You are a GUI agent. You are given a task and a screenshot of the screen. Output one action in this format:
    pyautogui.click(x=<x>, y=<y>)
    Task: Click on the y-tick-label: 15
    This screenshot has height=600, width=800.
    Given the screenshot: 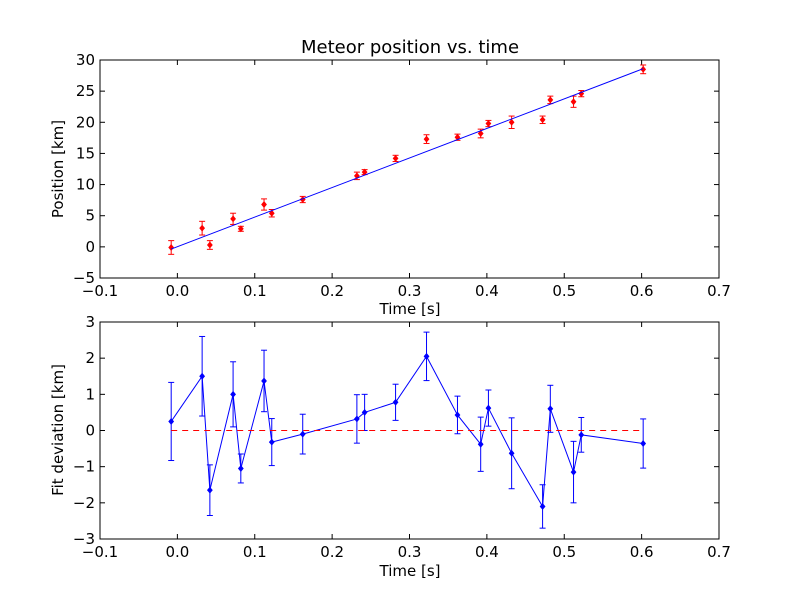 What is the action you would take?
    pyautogui.click(x=85, y=153)
    